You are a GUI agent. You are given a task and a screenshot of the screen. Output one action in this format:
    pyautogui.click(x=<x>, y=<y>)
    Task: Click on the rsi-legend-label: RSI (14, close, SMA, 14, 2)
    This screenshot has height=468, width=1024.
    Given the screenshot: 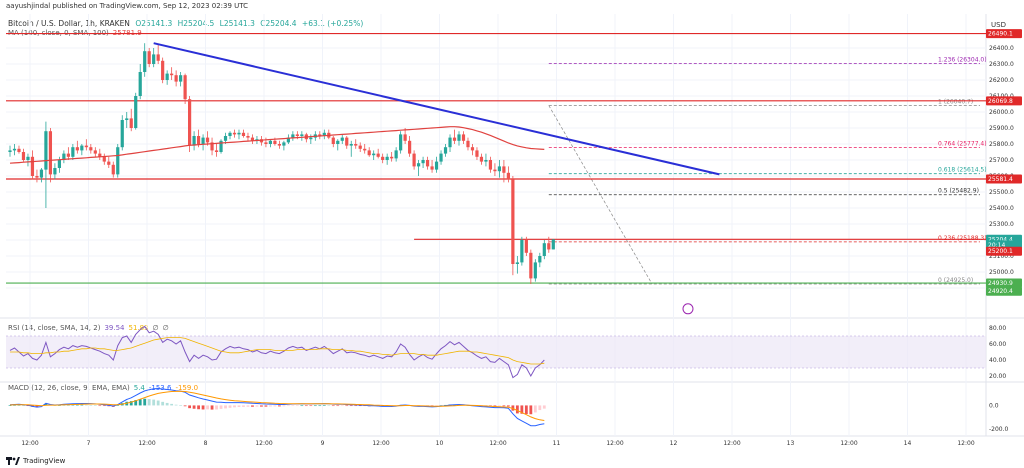 What is the action you would take?
    pyautogui.click(x=54, y=328)
    